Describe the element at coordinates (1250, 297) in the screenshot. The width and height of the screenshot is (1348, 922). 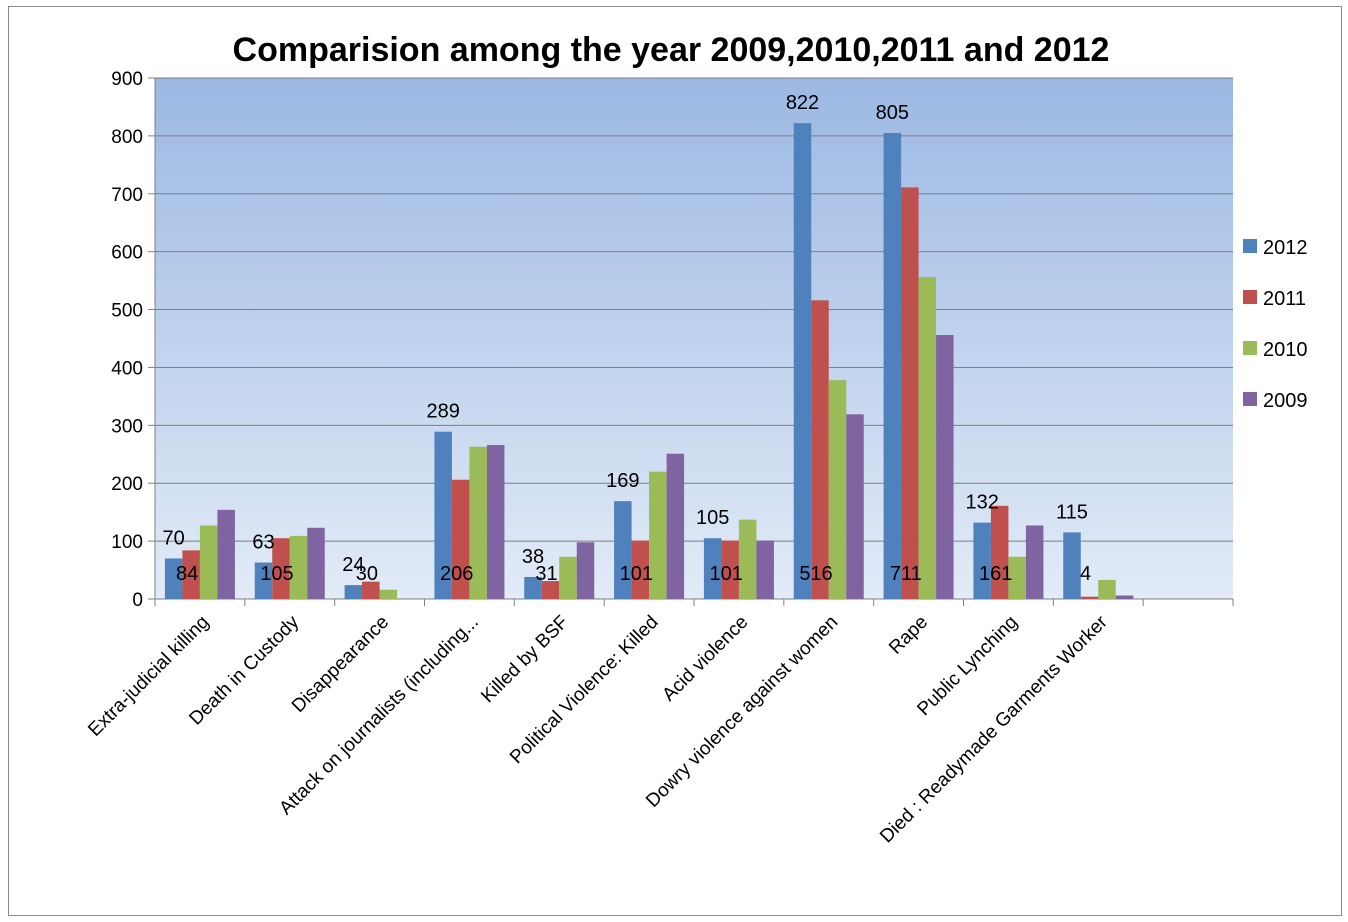
I see `legend-swatch-2011` at that location.